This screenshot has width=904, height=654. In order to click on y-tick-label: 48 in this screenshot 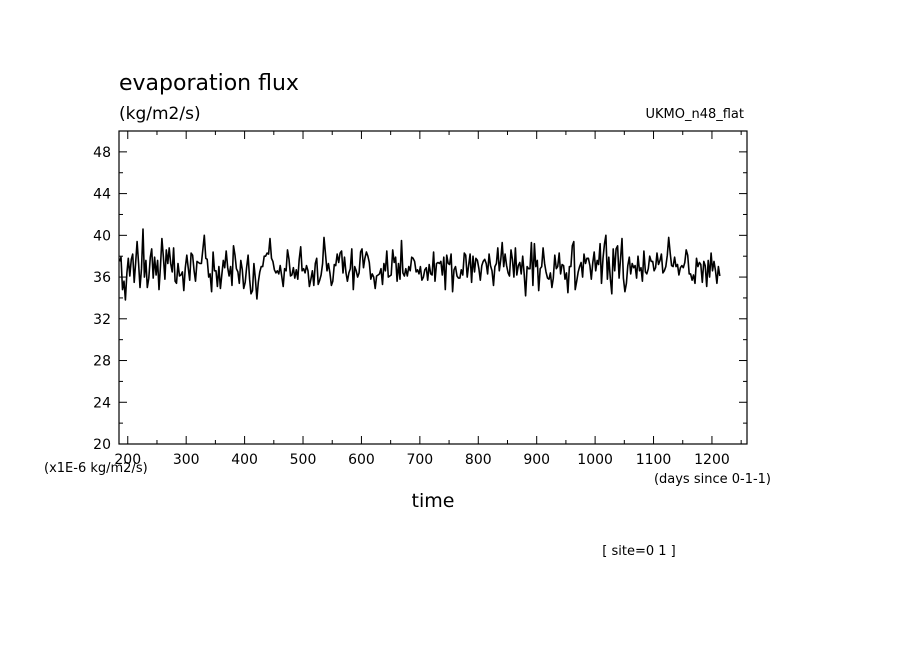, I will do `click(102, 153)`.